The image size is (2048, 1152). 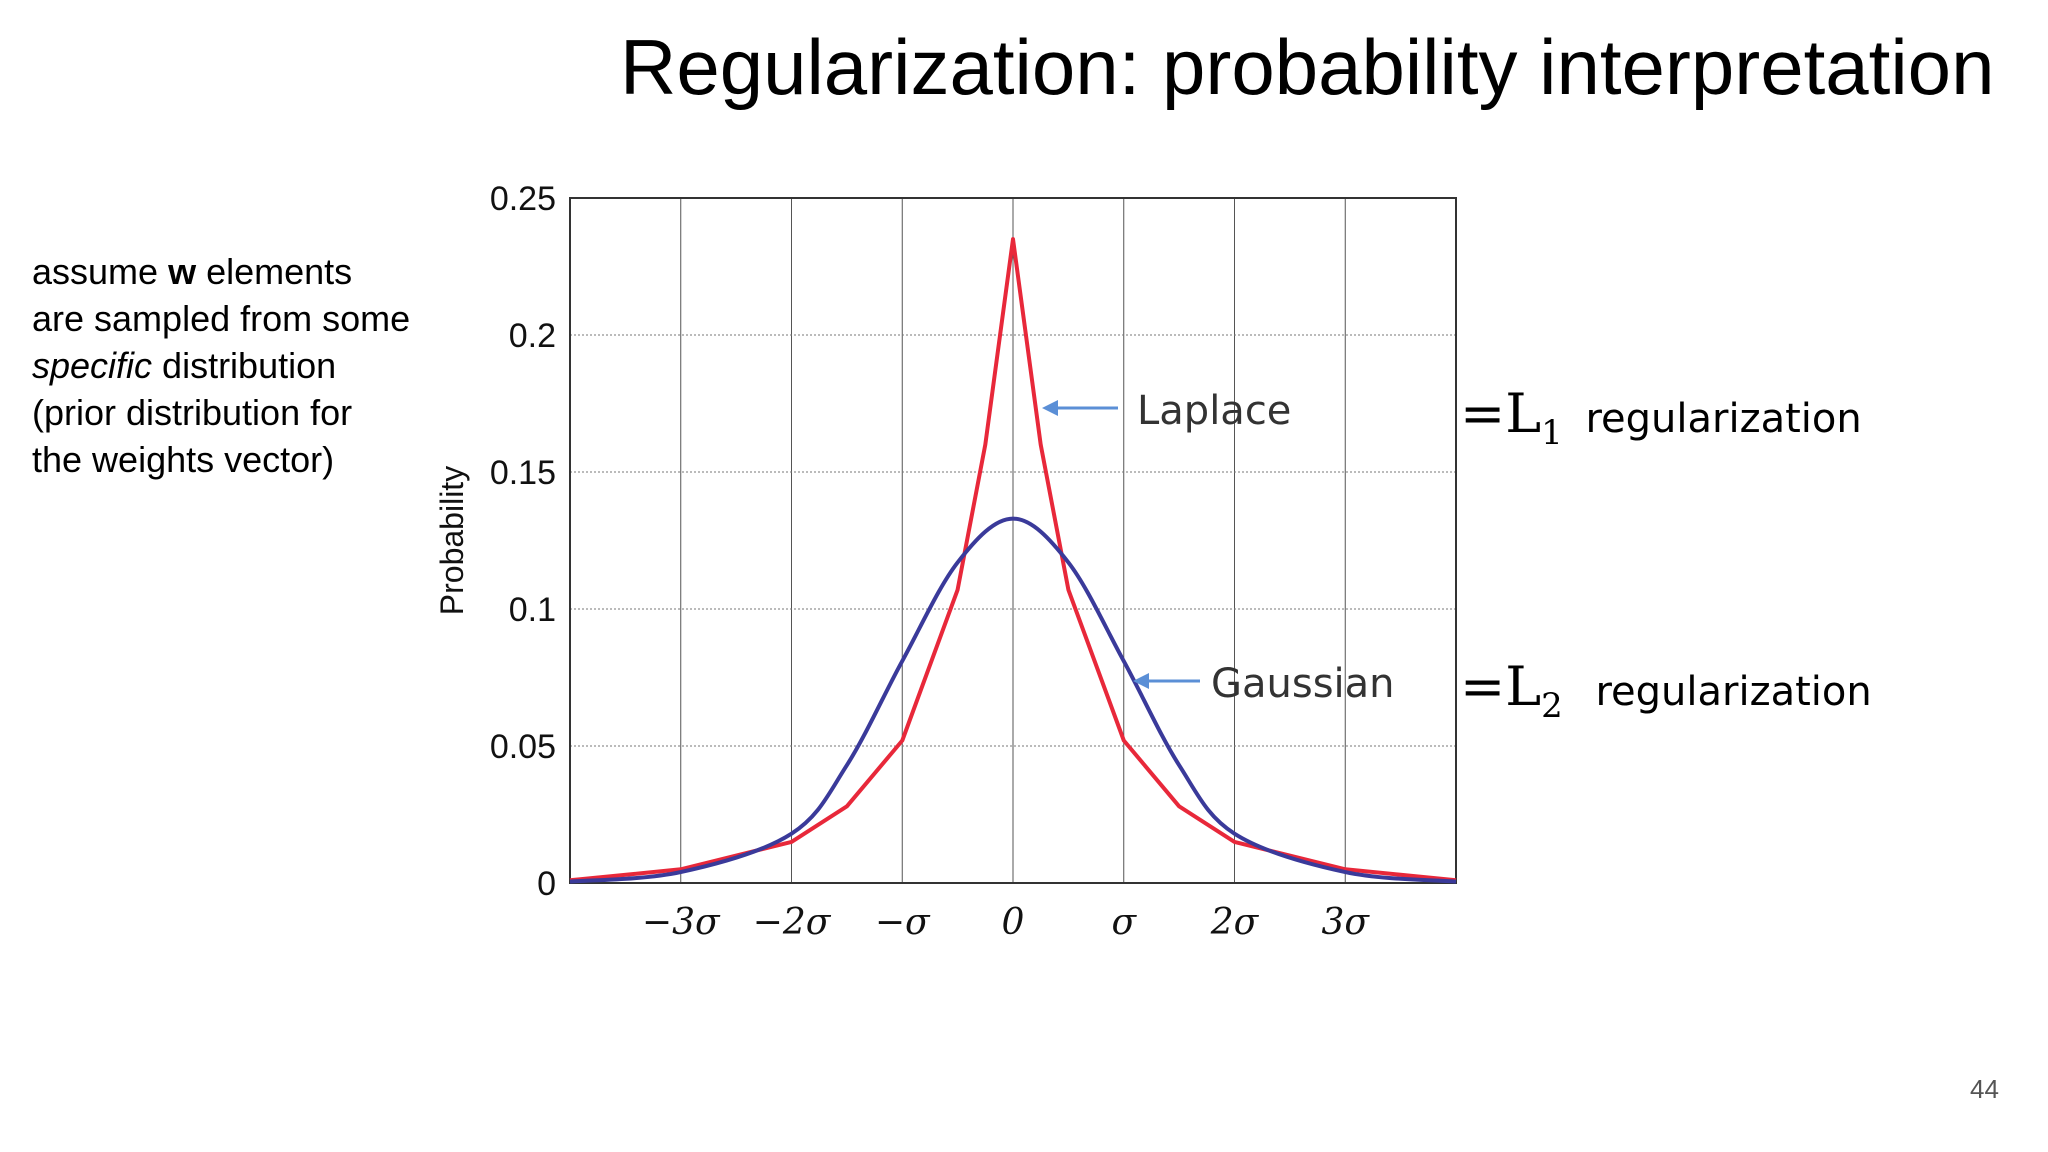 What do you see at coordinates (221, 295) in the screenshot?
I see `side-text-mid: elements are sampled from some` at bounding box center [221, 295].